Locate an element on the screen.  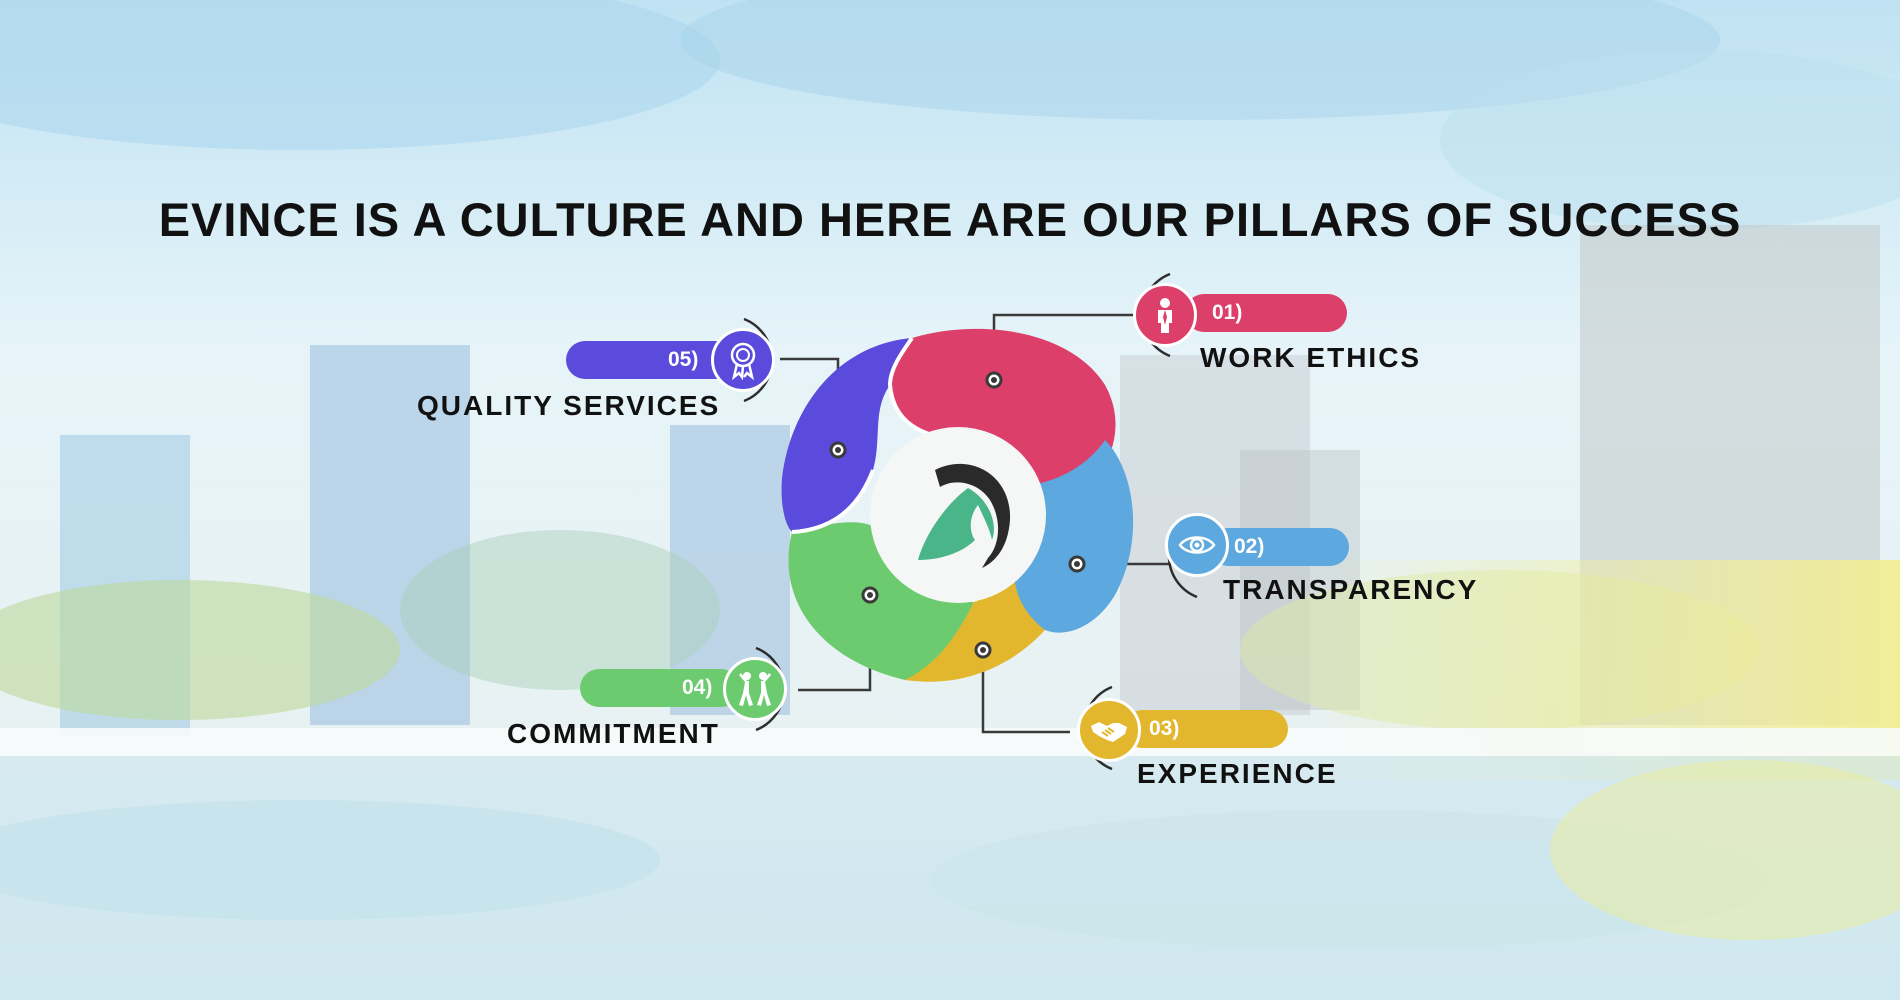
pillar-01-icon-badge is located at coordinates (1165, 315).